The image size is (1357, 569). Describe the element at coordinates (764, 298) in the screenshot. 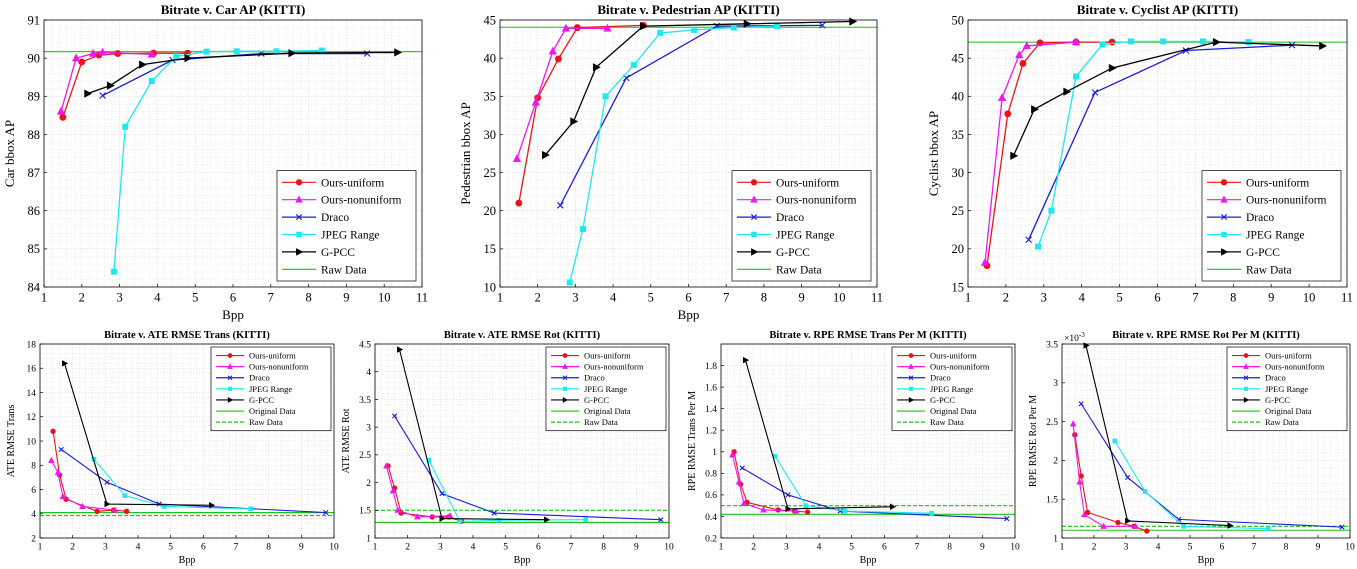

I see `x-tick-label: 8` at that location.